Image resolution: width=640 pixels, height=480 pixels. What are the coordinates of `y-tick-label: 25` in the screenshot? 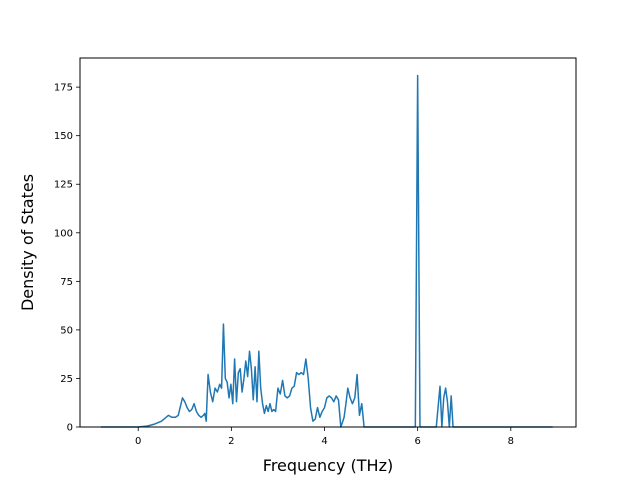 It's located at (66, 379).